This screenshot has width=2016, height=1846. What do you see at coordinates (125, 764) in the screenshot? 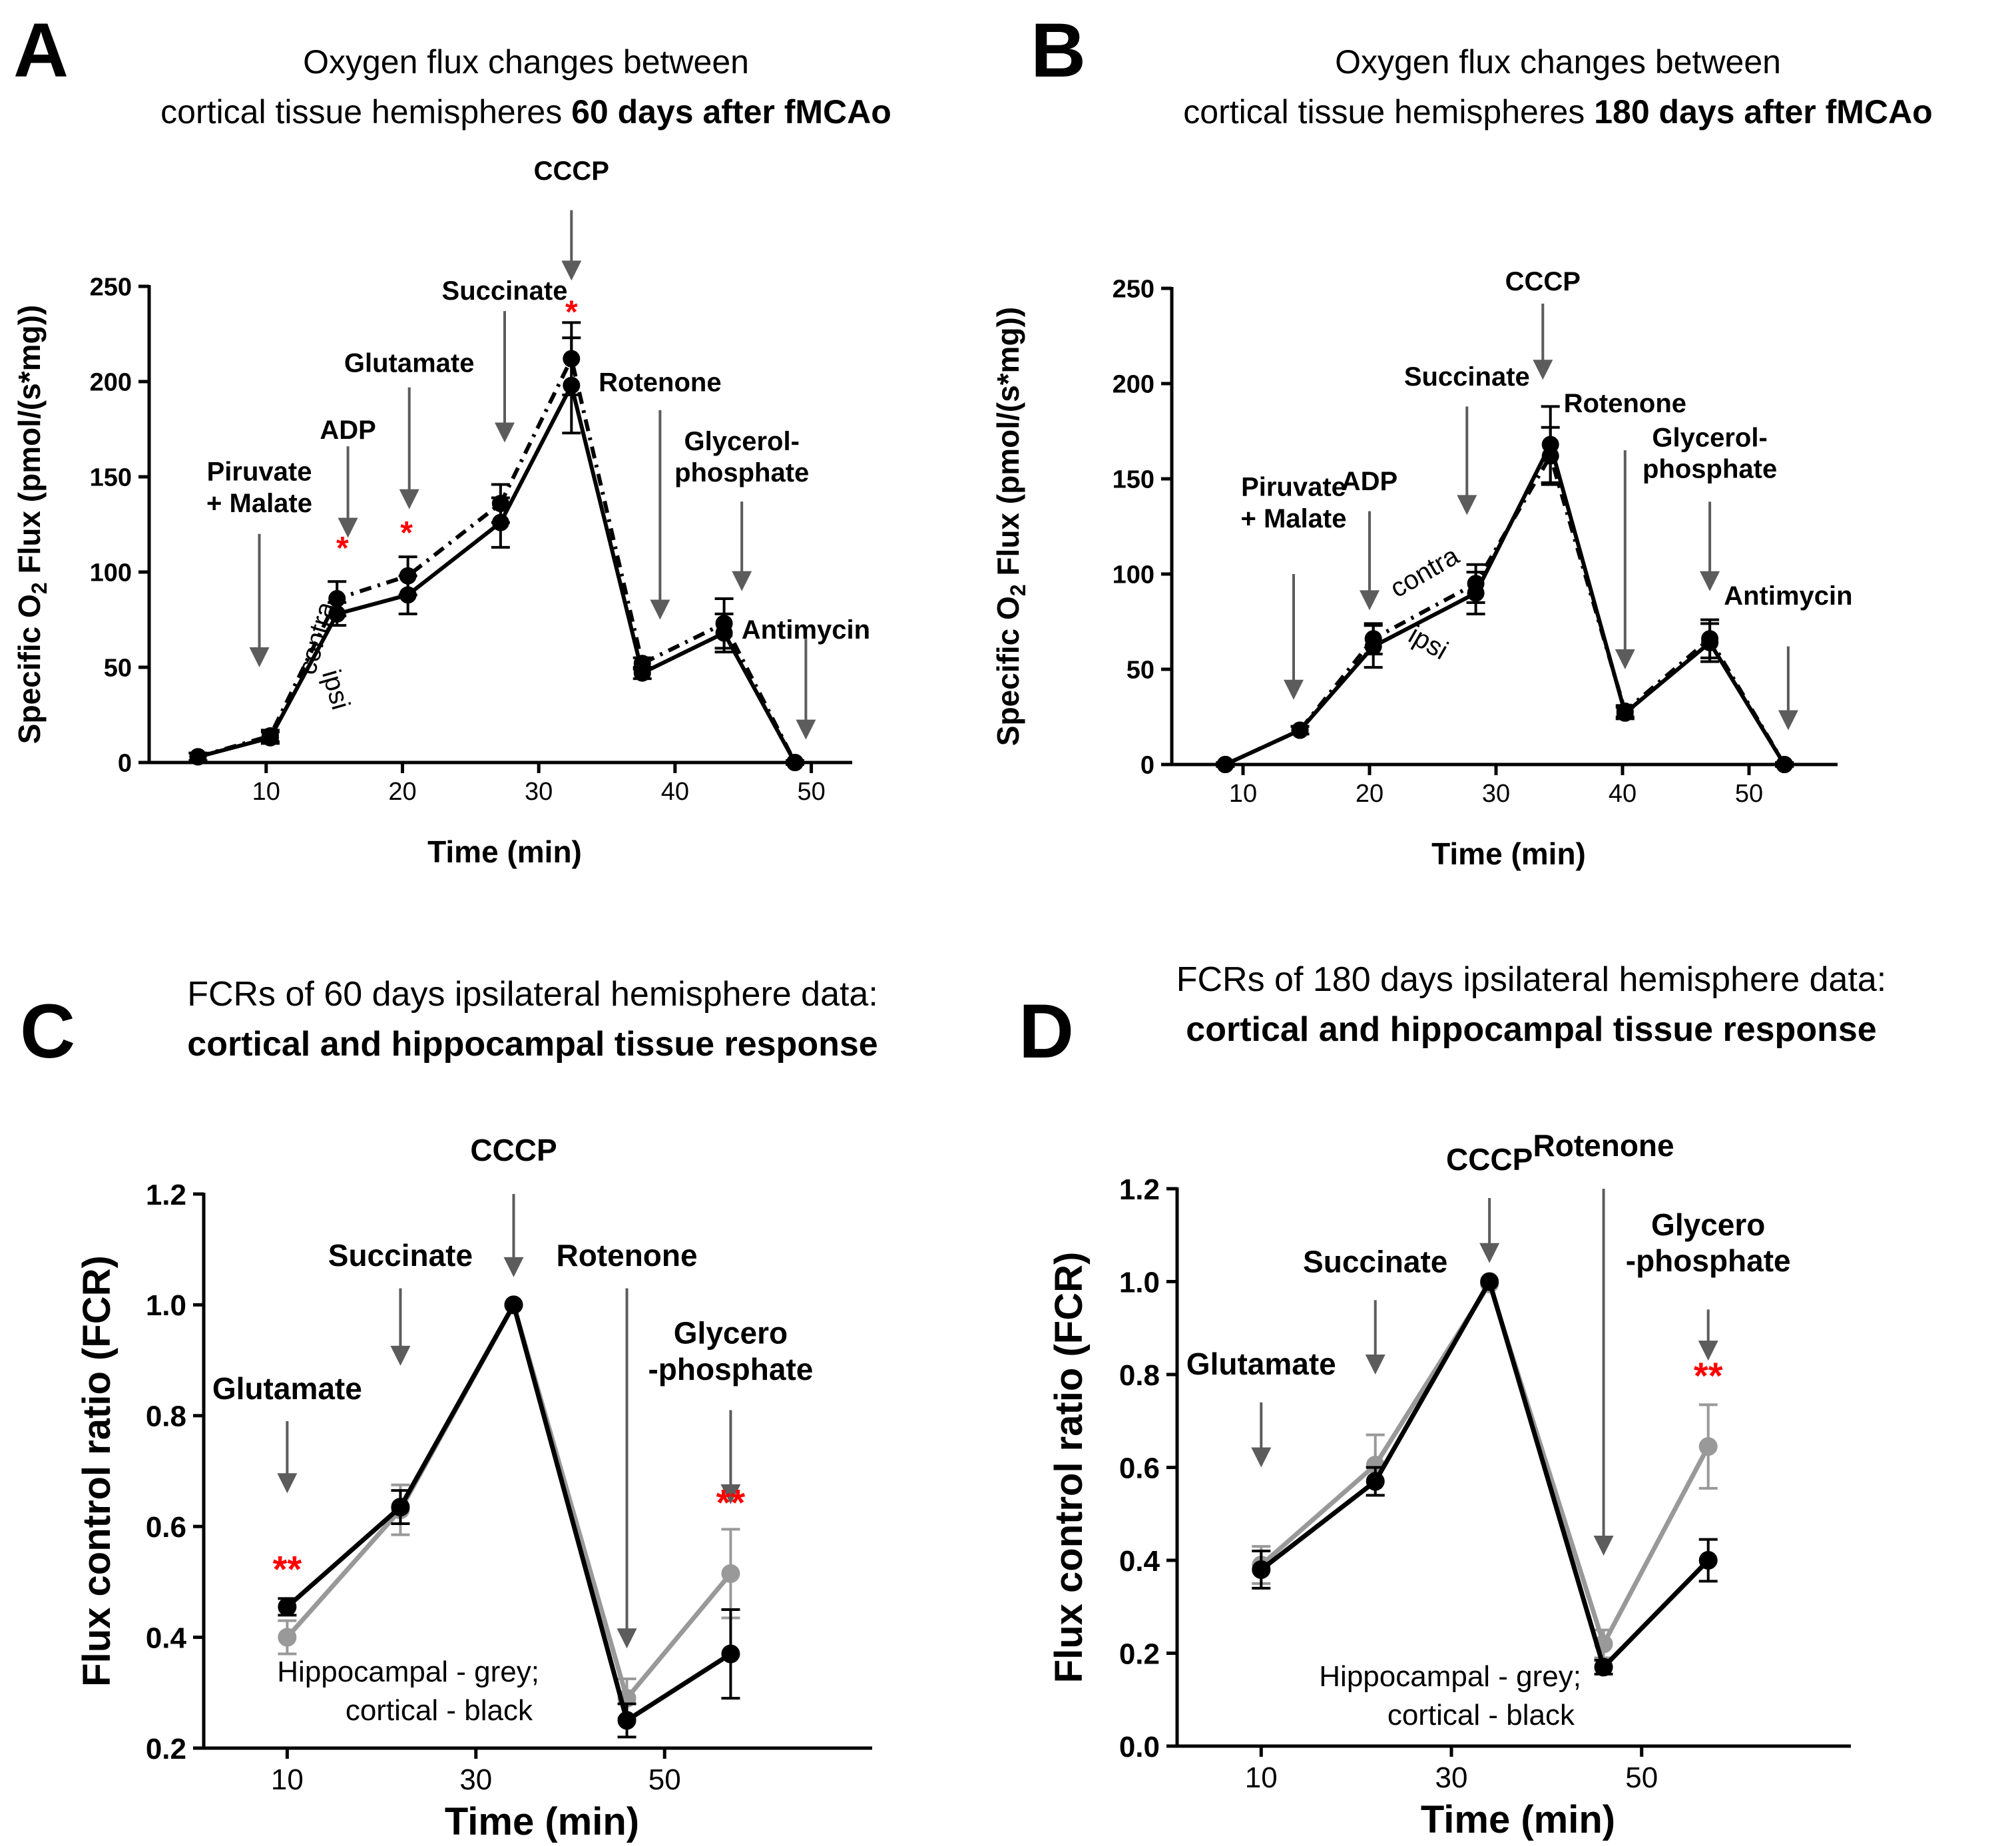
I see `y-tick-label: 0` at bounding box center [125, 764].